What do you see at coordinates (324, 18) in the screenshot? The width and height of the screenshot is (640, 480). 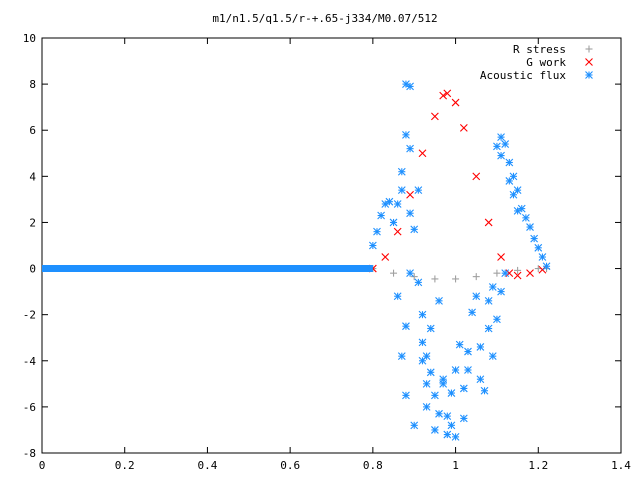 I see `chart-title: m1/n1.5/q1.5/r-+.65-j334/M0.07/512` at bounding box center [324, 18].